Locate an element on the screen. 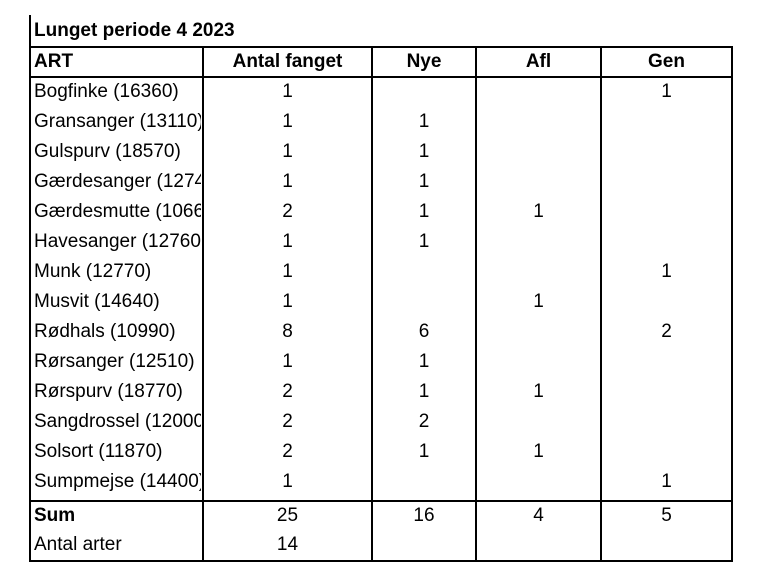  table-title: Lunget periode 4 2023 is located at coordinates (134, 30).